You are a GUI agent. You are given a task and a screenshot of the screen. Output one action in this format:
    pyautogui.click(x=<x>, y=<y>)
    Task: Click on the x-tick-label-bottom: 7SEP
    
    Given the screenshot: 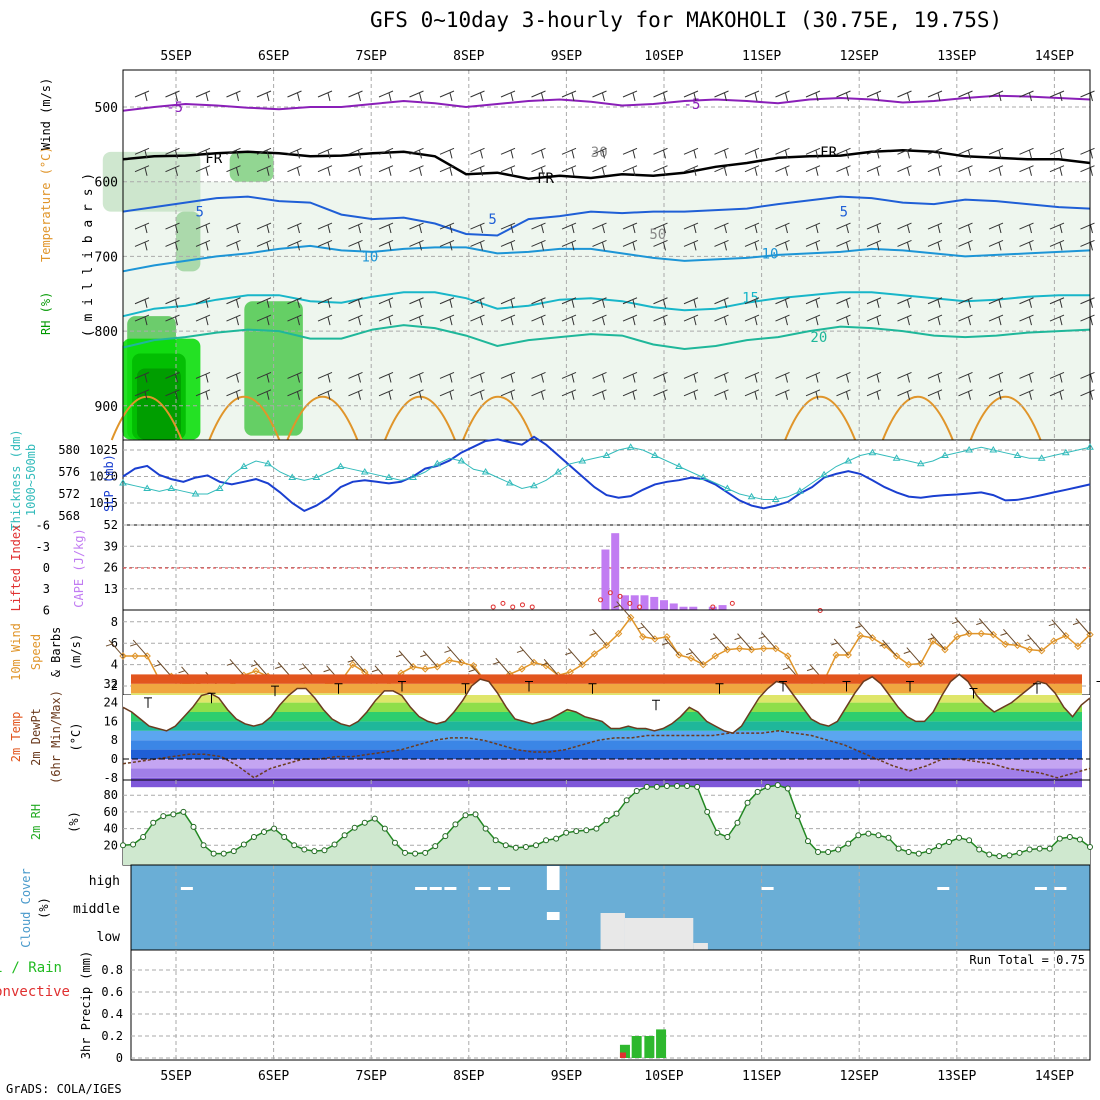 What is the action you would take?
    pyautogui.click(x=371, y=1076)
    